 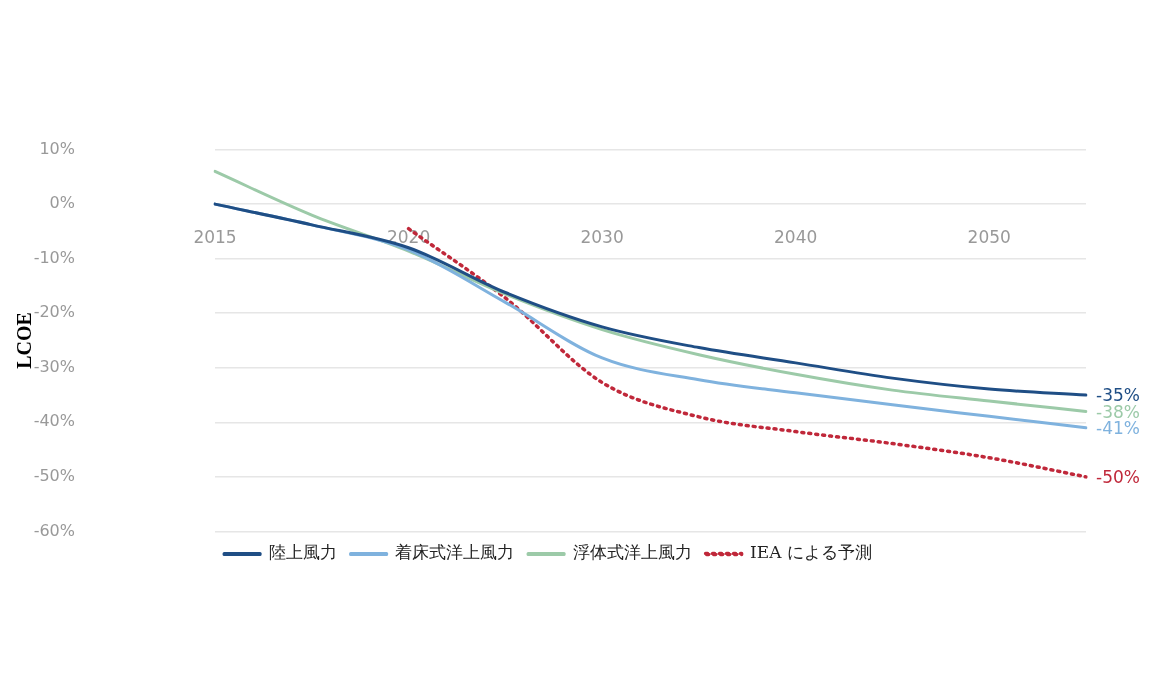 What do you see at coordinates (1118, 477) in the screenshot?
I see `data-label: -50%` at bounding box center [1118, 477].